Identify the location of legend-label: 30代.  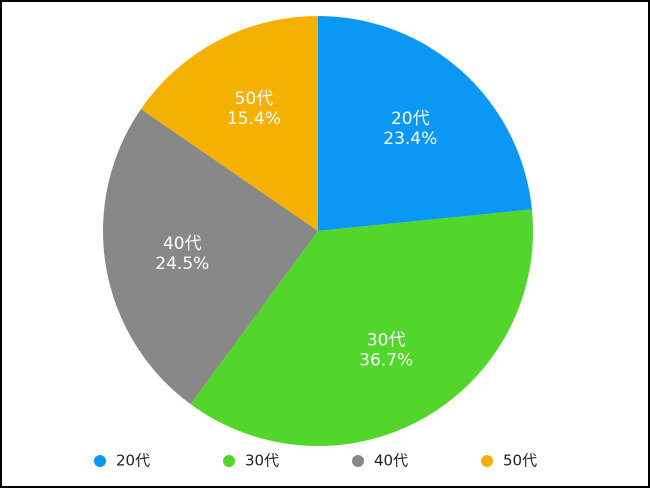
(262, 461).